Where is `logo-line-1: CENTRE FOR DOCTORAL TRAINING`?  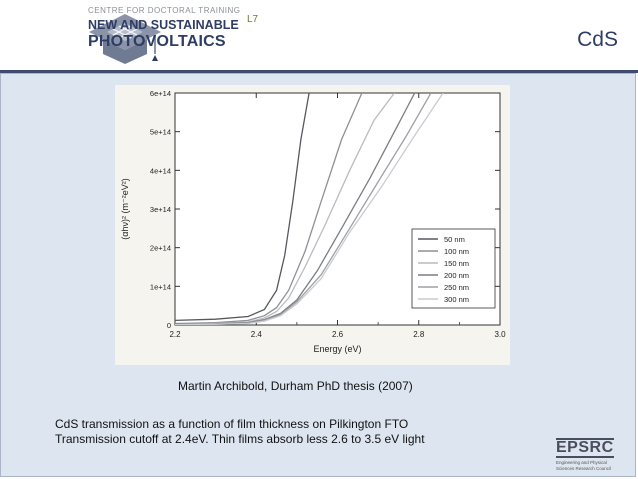 logo-line-1: CENTRE FOR DOCTORAL TRAINING is located at coordinates (164, 10).